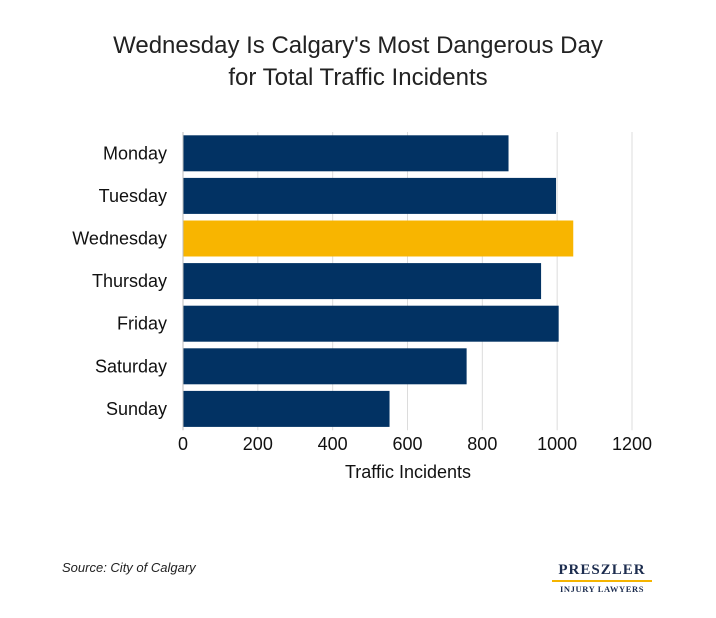  What do you see at coordinates (346, 153) in the screenshot?
I see `bar-monday` at bounding box center [346, 153].